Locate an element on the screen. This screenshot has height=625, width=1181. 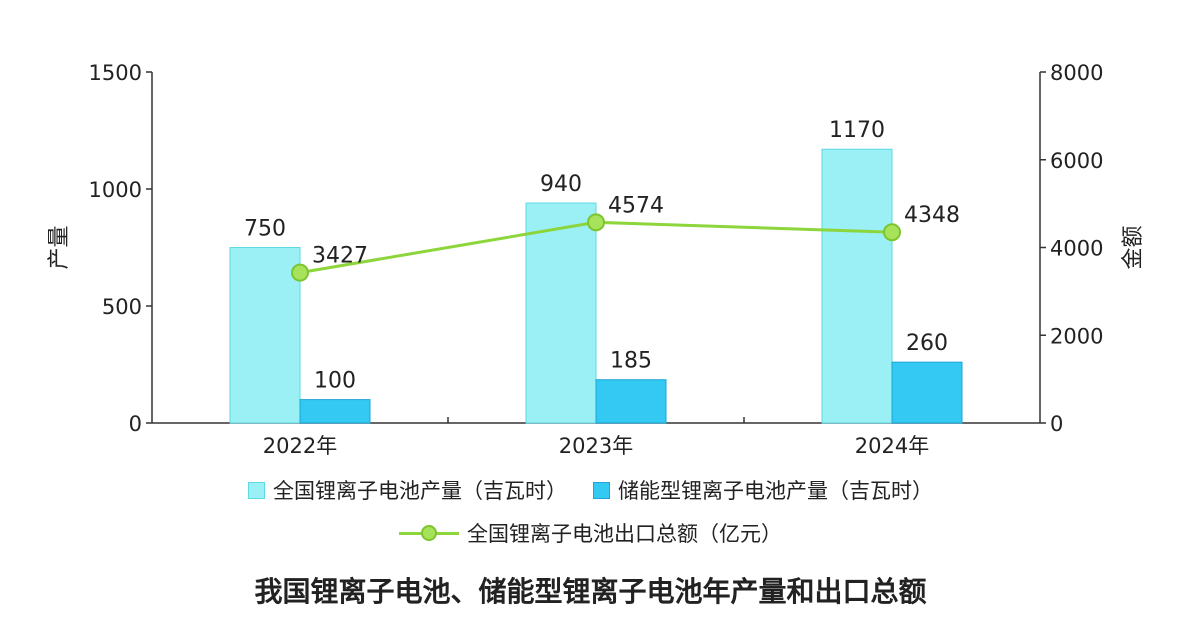
x-tick-label: 2023年 is located at coordinates (596, 446).